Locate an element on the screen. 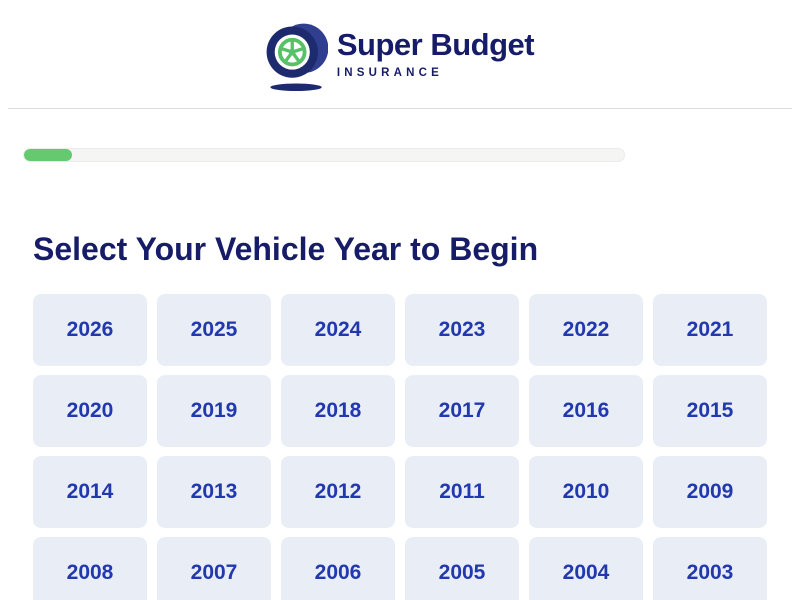 The image size is (800, 600). year-button: 2023 is located at coordinates (462, 330).